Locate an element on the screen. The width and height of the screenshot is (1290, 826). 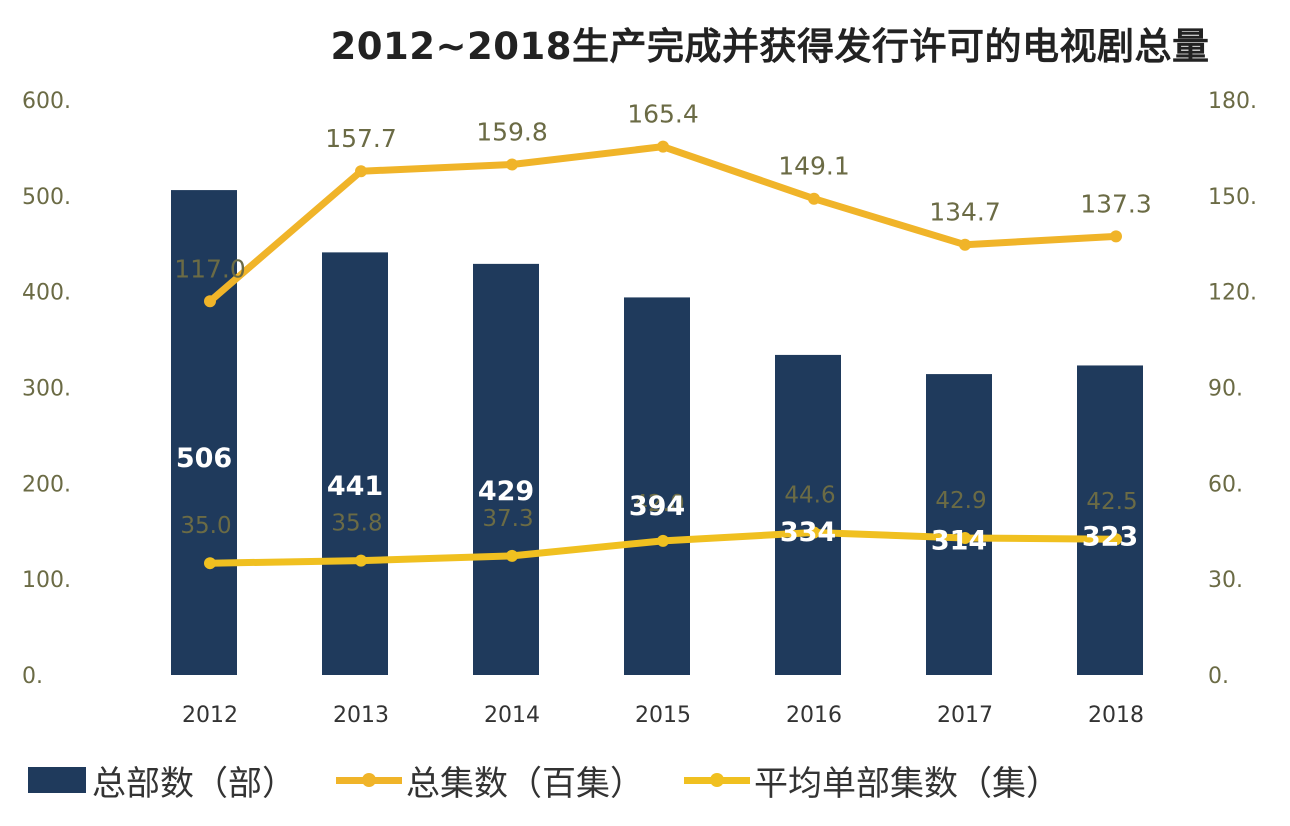
legend-item-avg: 平均单部集数（集） is located at coordinates (872, 780).